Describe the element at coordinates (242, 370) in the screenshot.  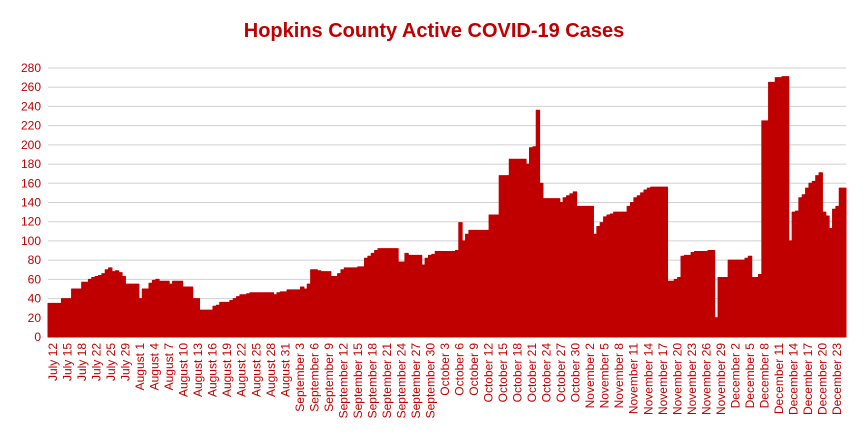
I see `x-tick-label: August 22` at that location.